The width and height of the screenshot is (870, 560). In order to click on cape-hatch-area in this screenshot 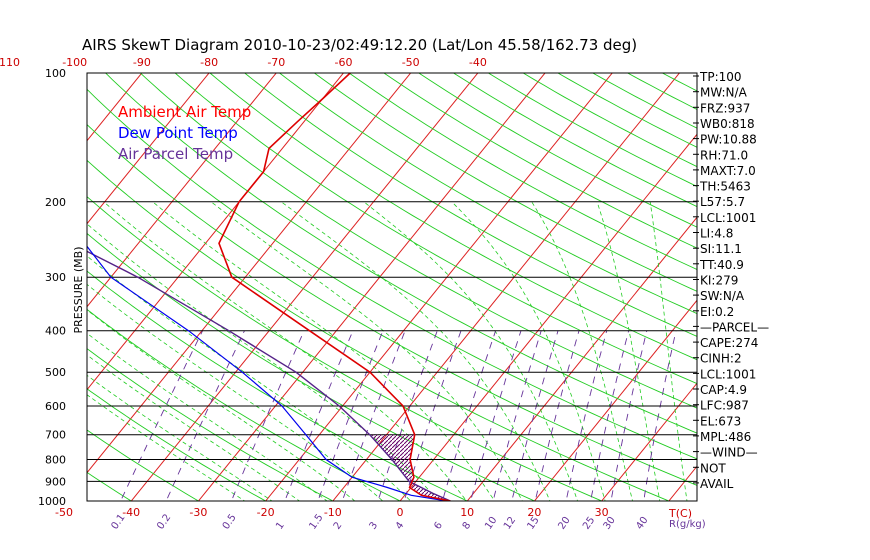, I will do `click(410, 467)`.